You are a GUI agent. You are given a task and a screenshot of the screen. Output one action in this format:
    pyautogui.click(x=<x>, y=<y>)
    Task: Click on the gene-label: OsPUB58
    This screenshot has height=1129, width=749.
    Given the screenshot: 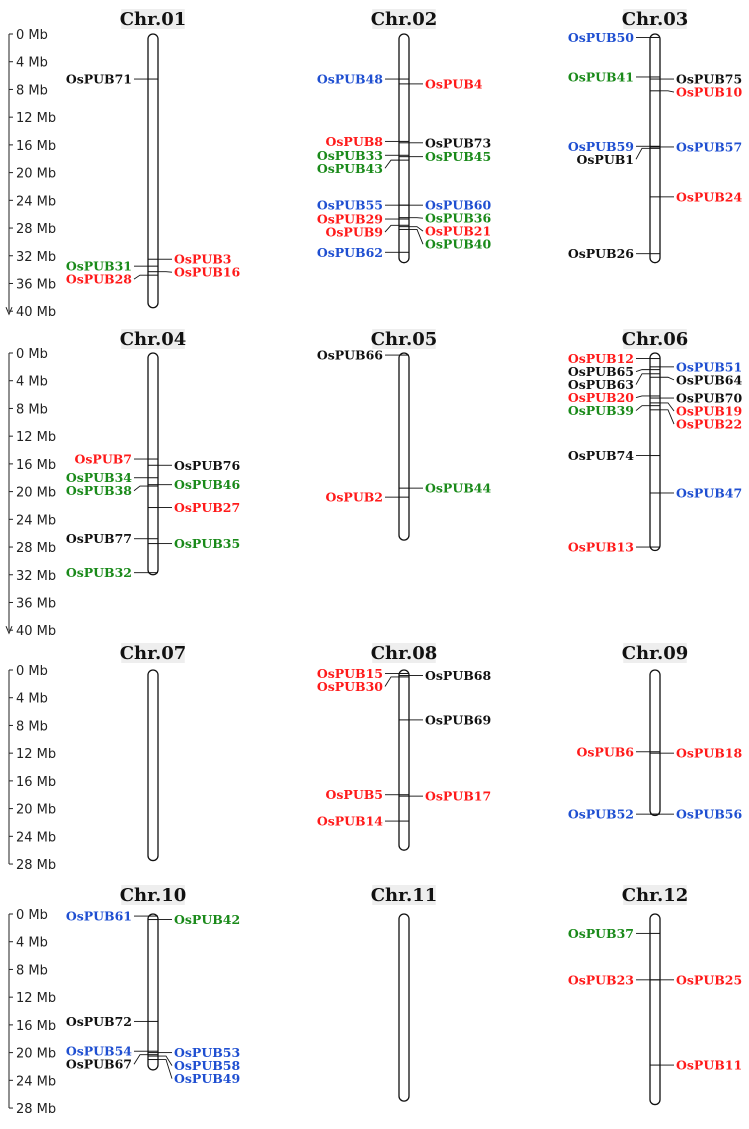 What is the action you would take?
    pyautogui.click(x=207, y=1065)
    